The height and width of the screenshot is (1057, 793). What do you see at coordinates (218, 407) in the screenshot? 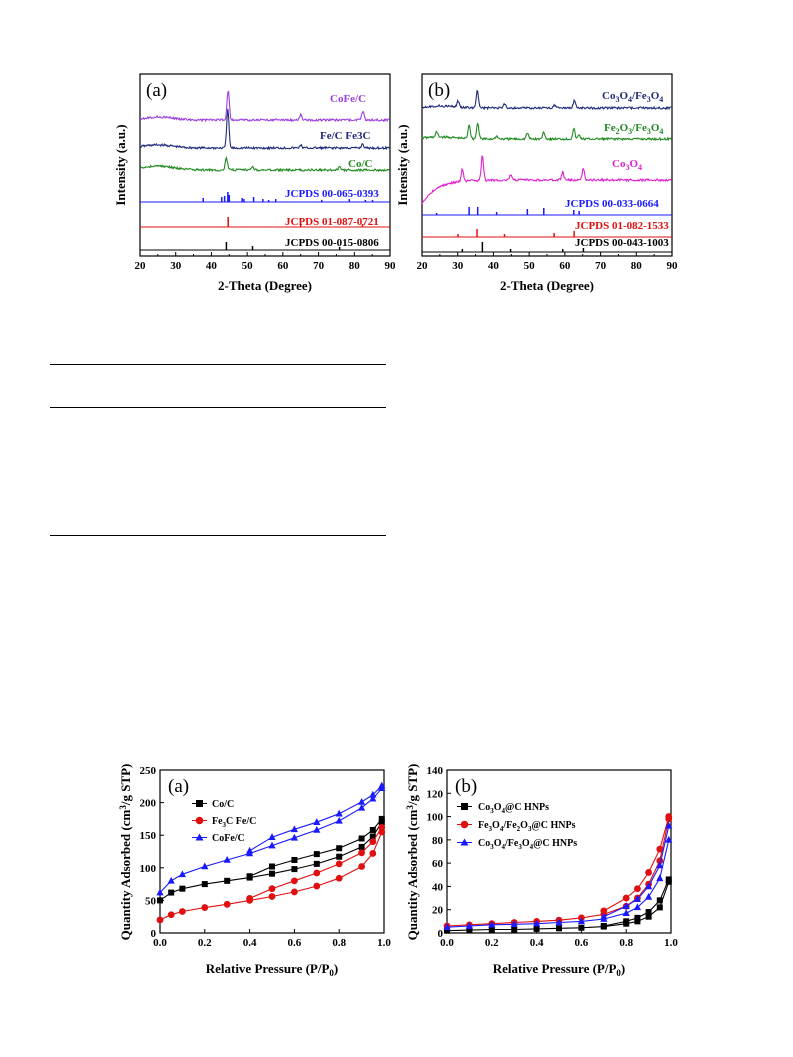
I see `table-header-rule` at bounding box center [218, 407].